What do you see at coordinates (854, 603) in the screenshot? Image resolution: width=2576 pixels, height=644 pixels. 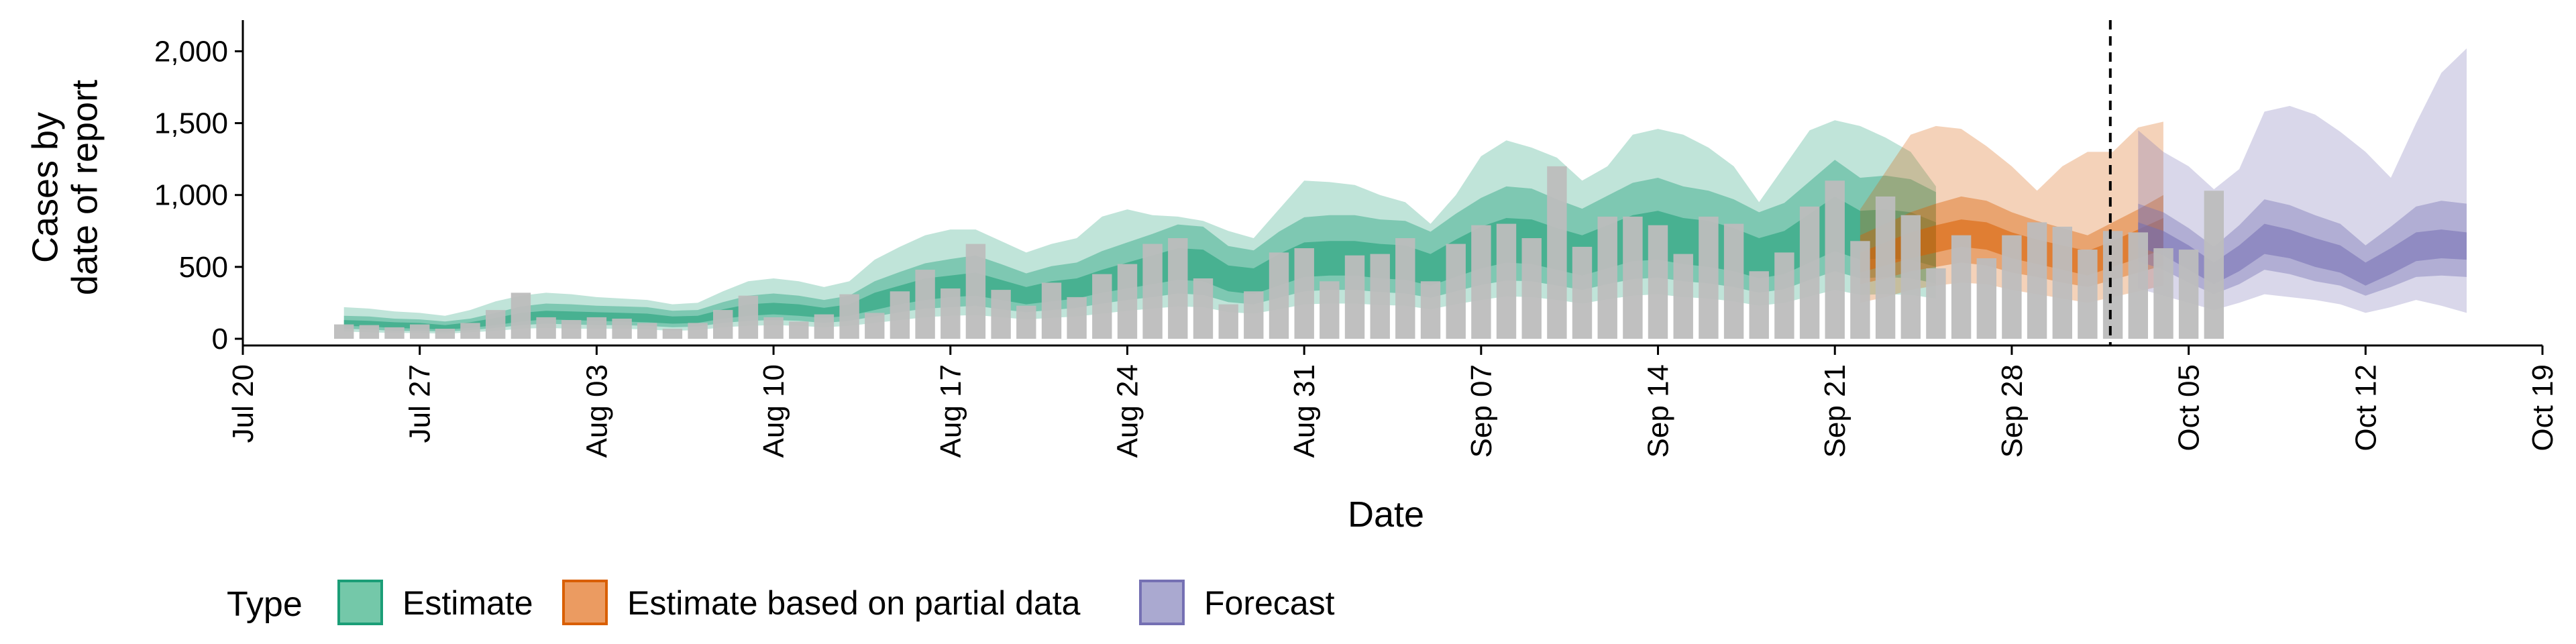 I see `legend-label: Estimate based on partial data` at bounding box center [854, 603].